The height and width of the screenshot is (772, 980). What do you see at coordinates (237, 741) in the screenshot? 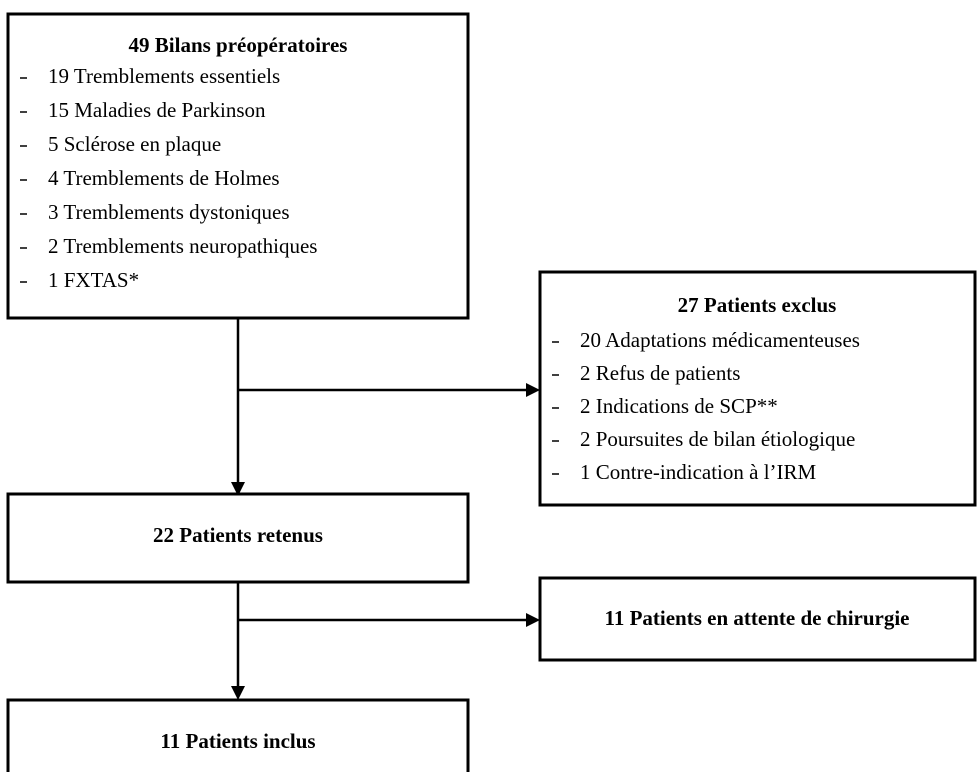
I see `node-title: 11 Patients inclus` at bounding box center [237, 741].